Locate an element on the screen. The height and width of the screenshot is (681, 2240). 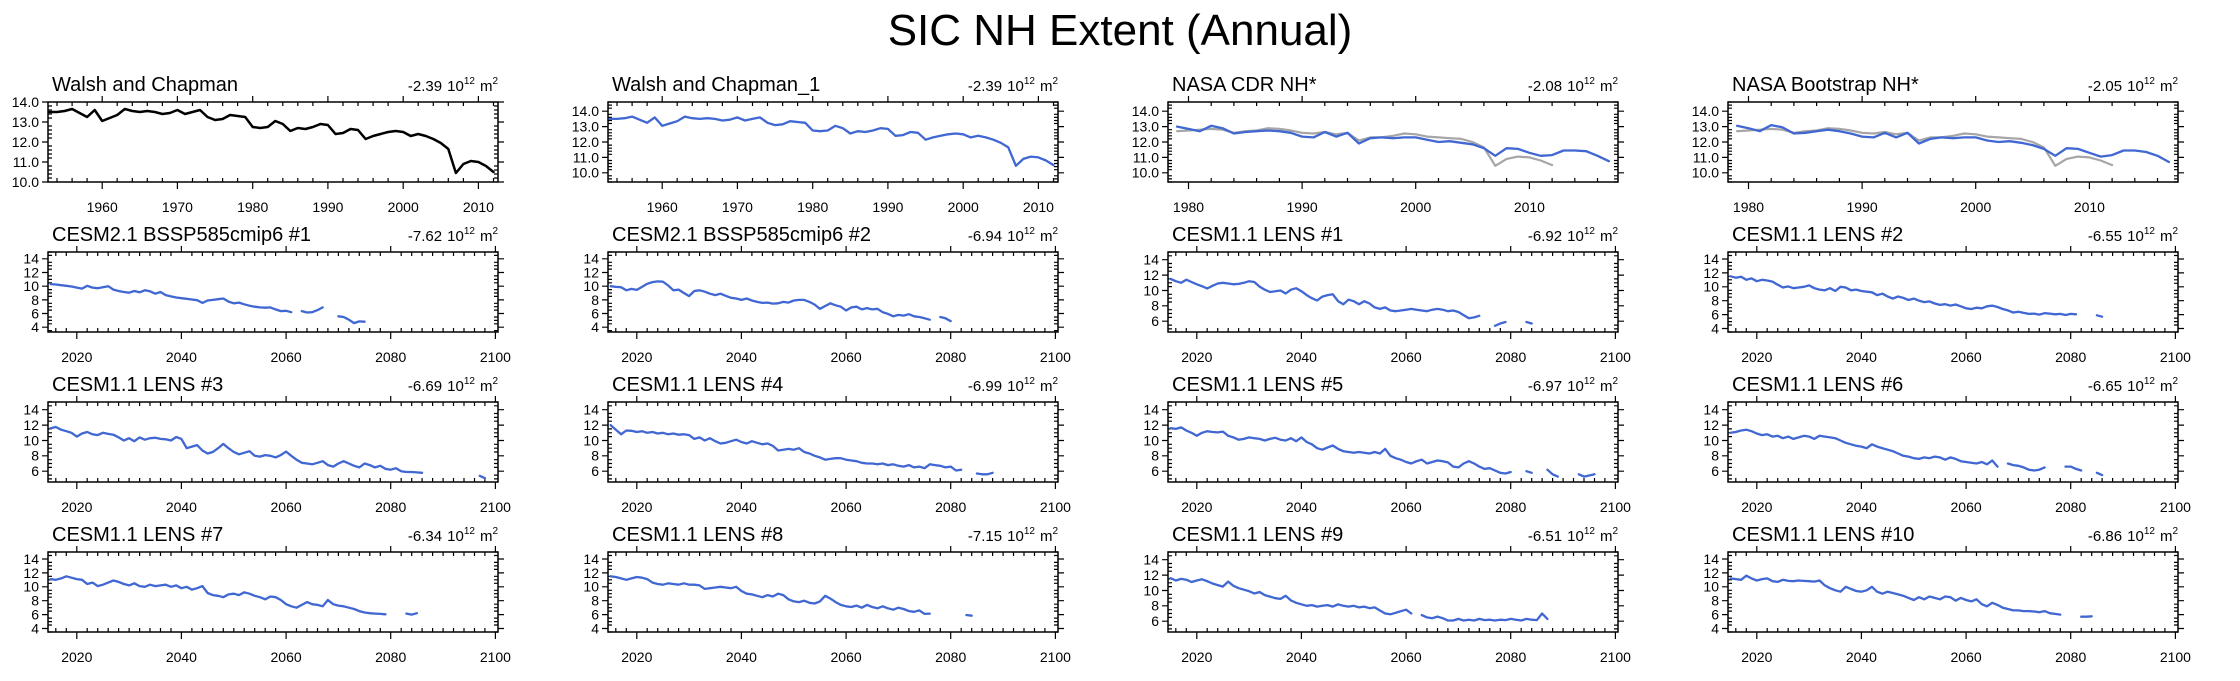
trend-coefficient: -6.86 is located at coordinates (2105, 536).